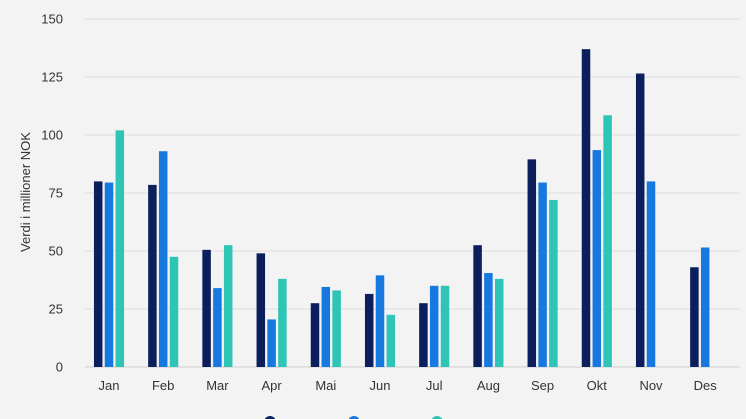  What do you see at coordinates (542, 385) in the screenshot?
I see `x-tick-label-sep: Sep` at bounding box center [542, 385].